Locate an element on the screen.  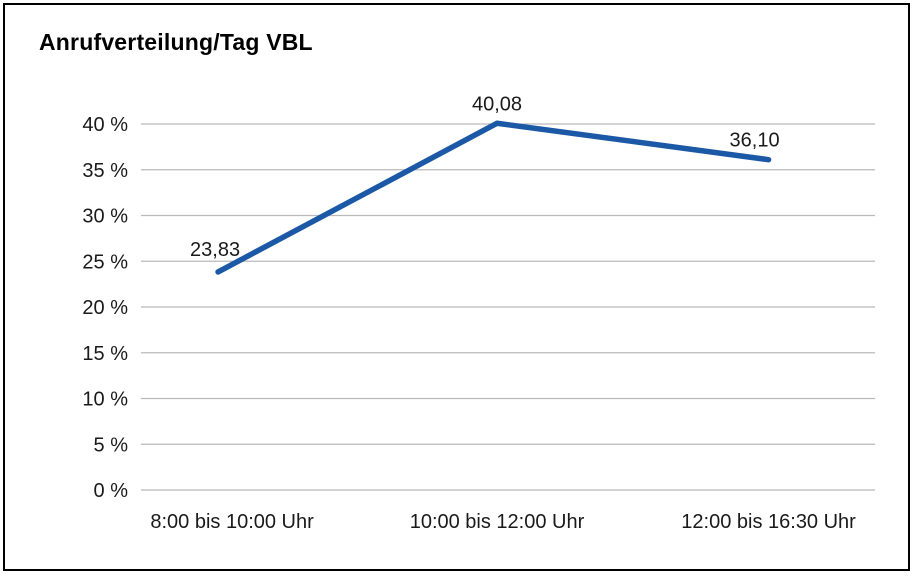
y-tick-label: 25 % is located at coordinates (105, 262).